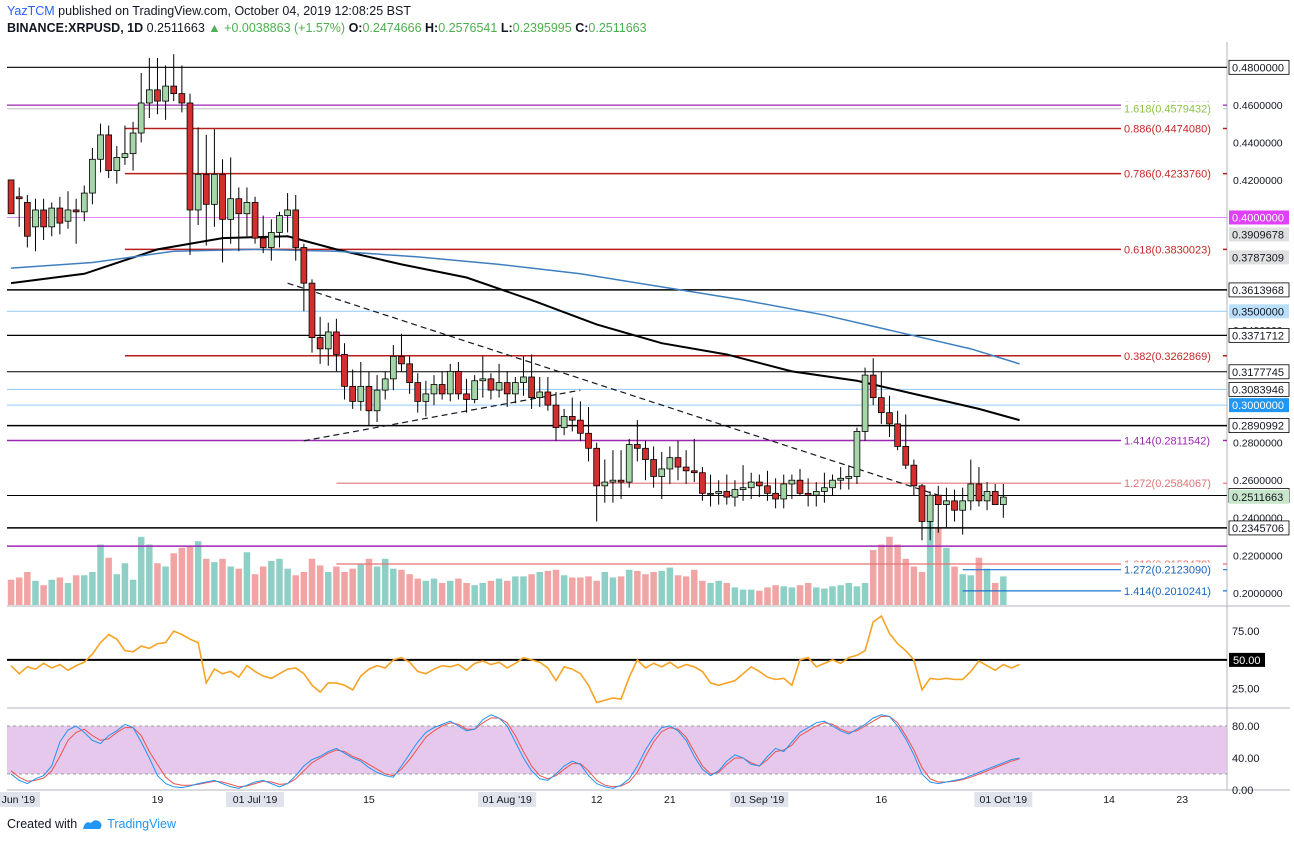  What do you see at coordinates (1167, 571) in the screenshot?
I see `level-label-text: 1.272(0.2123090)` at bounding box center [1167, 571].